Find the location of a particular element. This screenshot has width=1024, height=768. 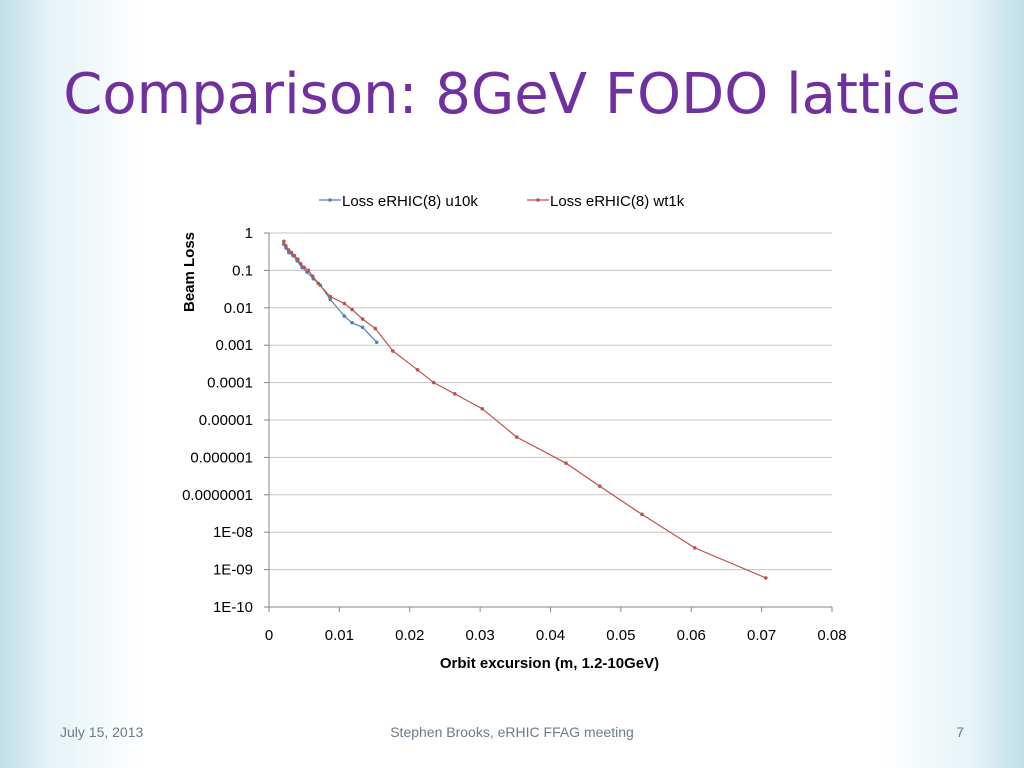

y-tick-label: 1E-08 is located at coordinates (233, 532).